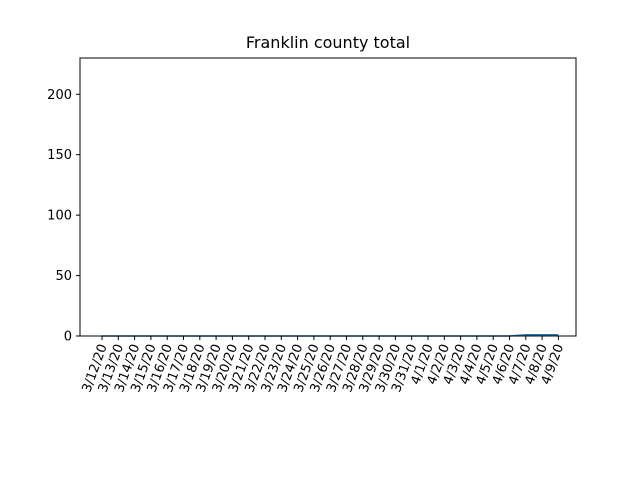 Image resolution: width=640 pixels, height=480 pixels. I want to click on y-tick-label: 100, so click(59, 216).